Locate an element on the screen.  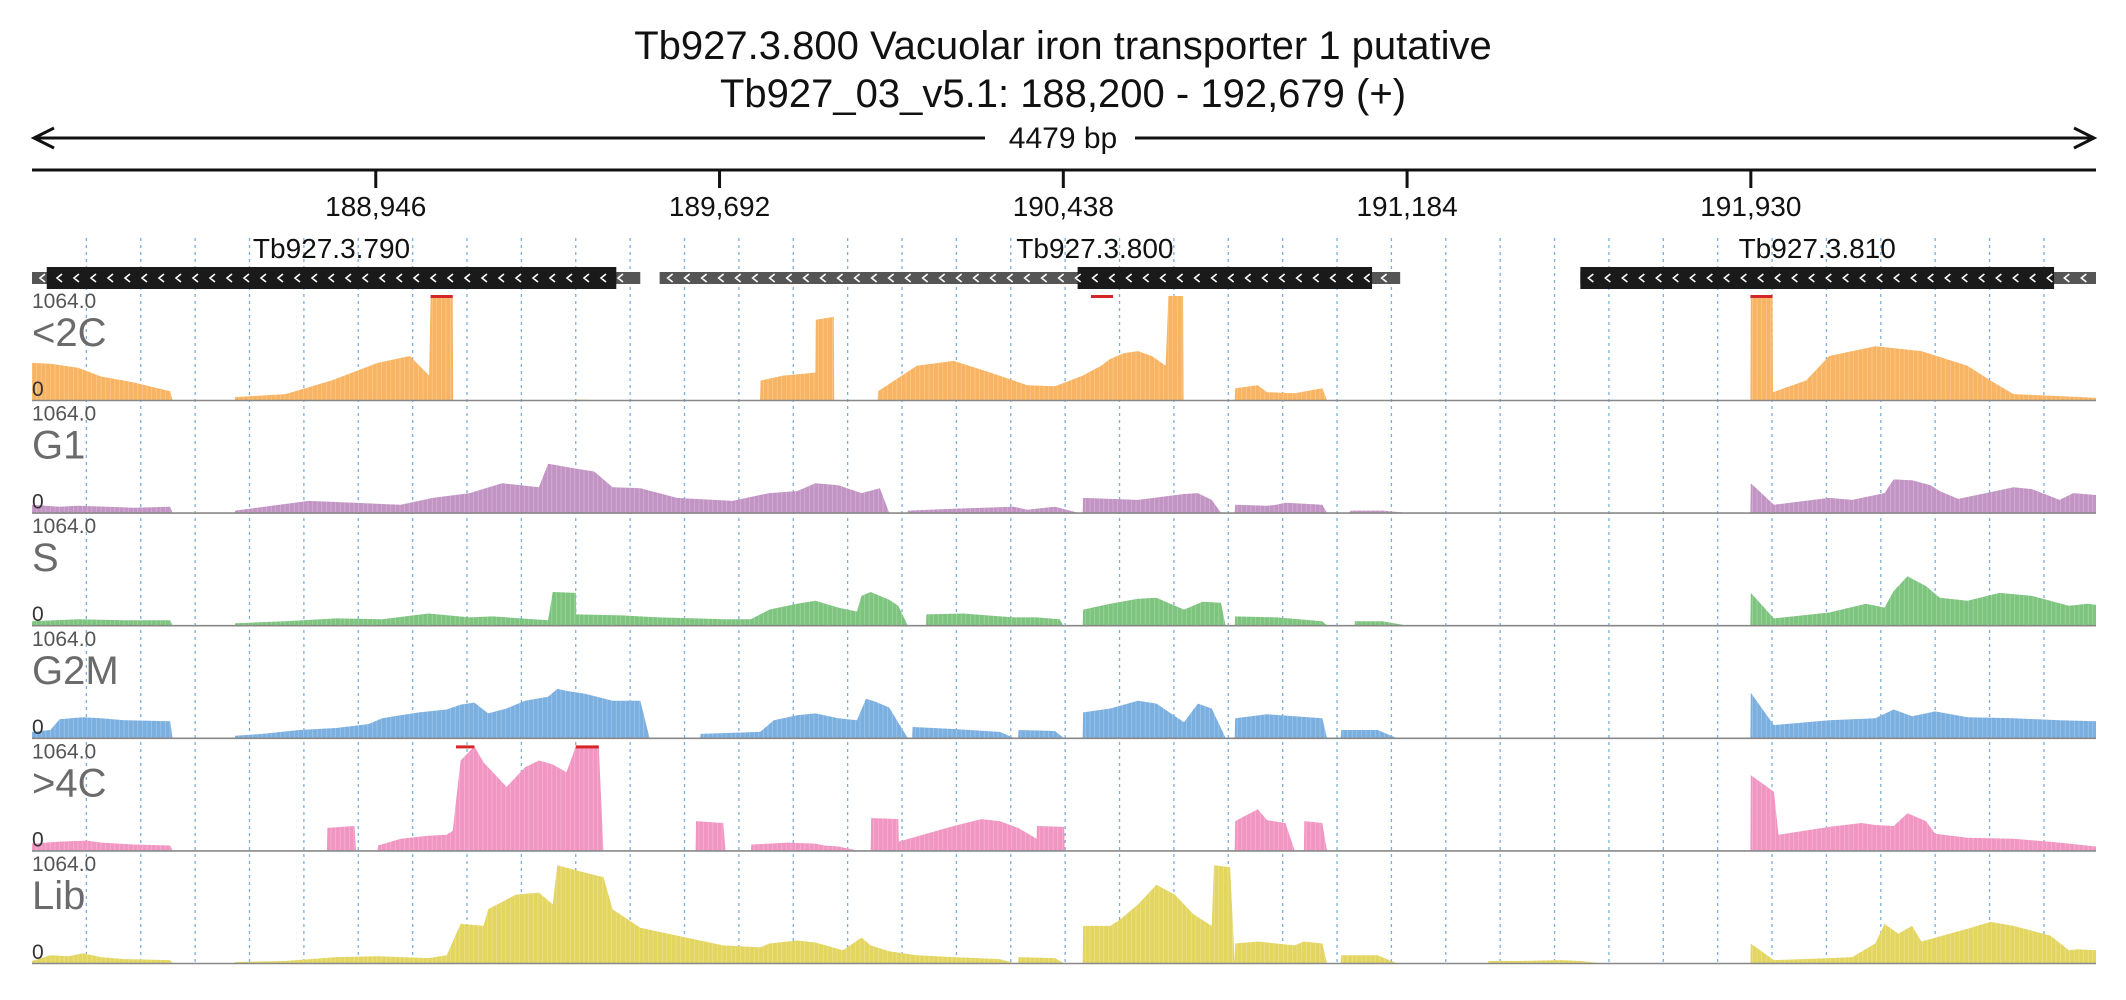
track-name: S is located at coordinates (45, 558).